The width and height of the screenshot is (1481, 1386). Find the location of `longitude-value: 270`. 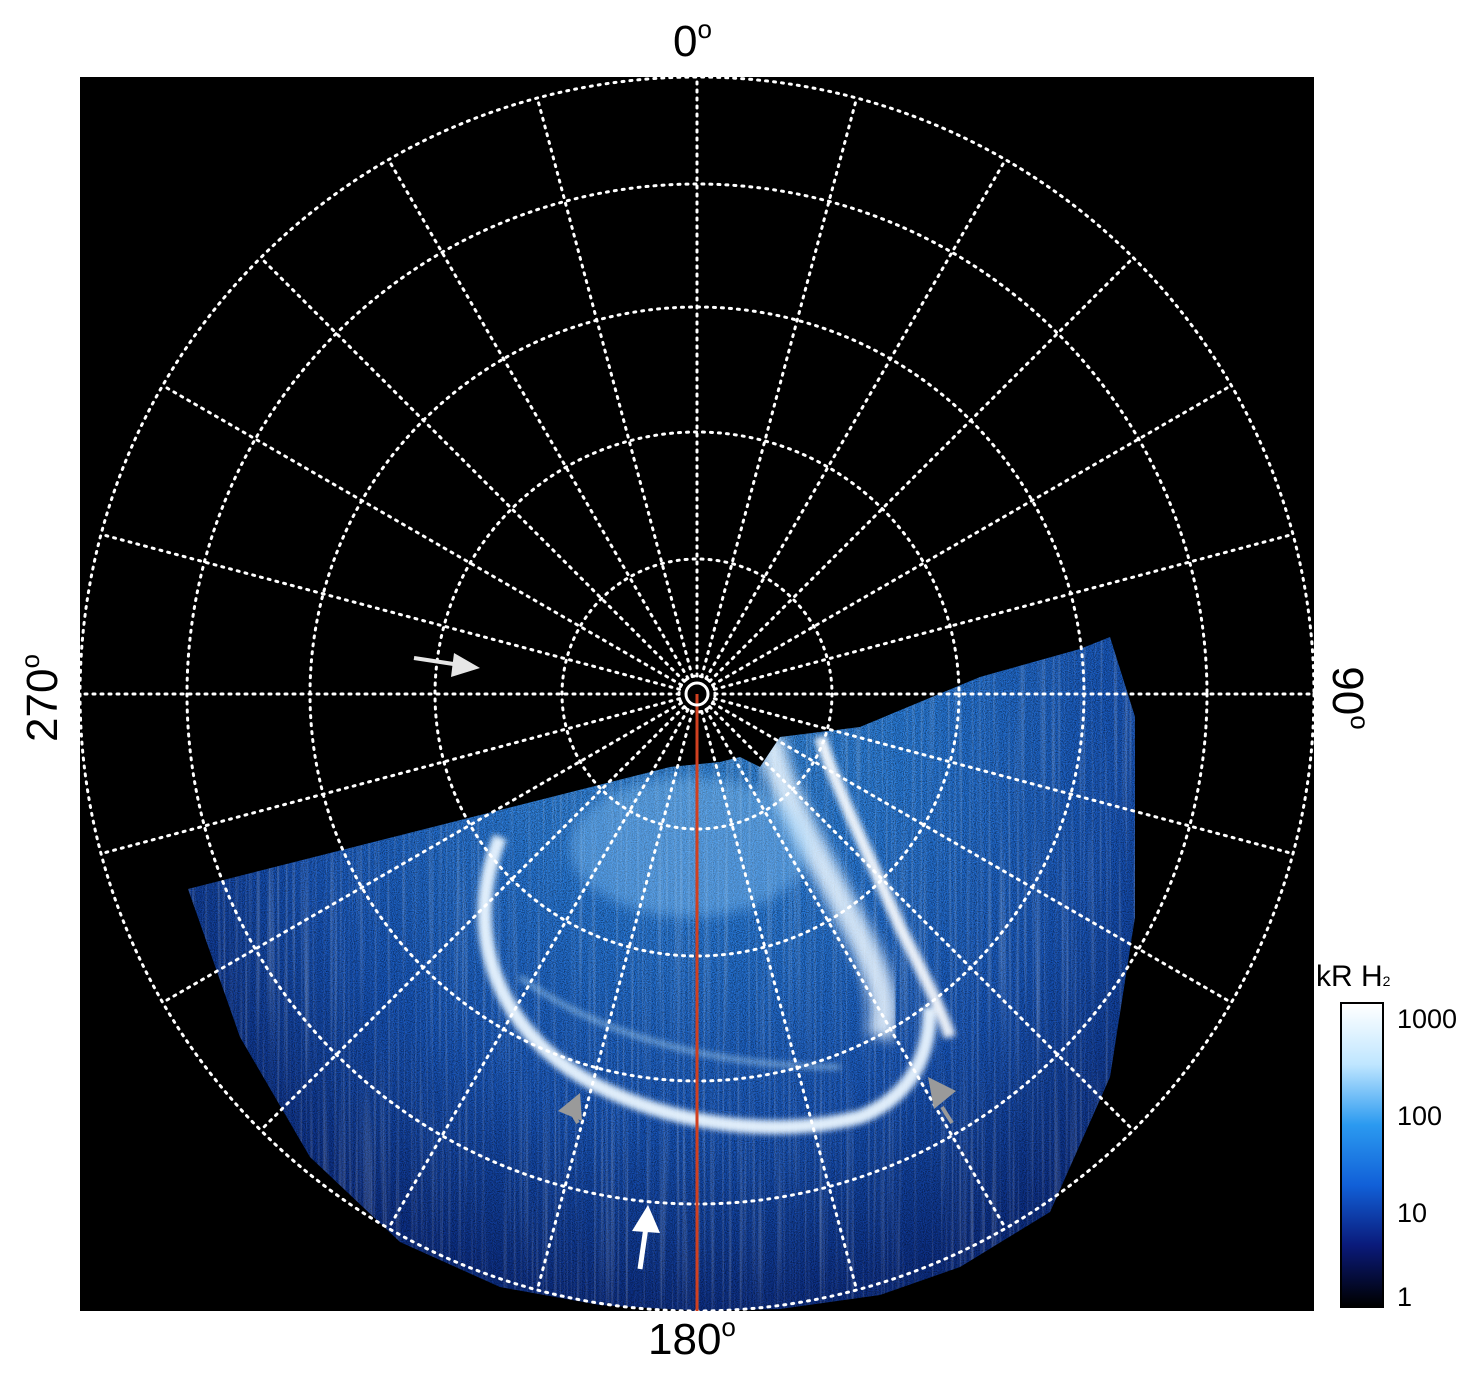

longitude-value: 270 is located at coordinates (42, 705).